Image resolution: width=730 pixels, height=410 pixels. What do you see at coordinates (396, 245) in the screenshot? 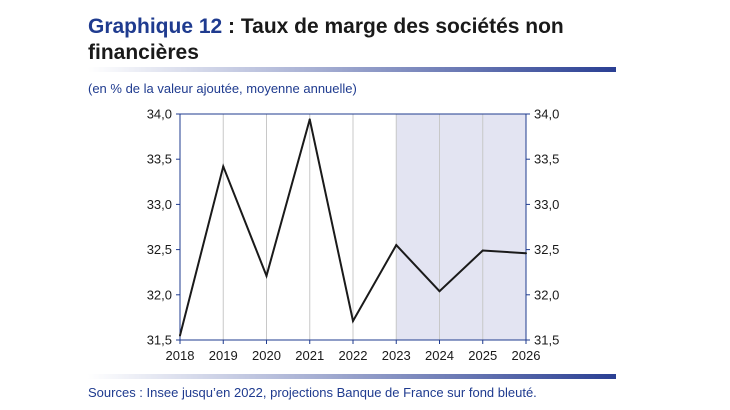
I see `data-point-2023` at bounding box center [396, 245].